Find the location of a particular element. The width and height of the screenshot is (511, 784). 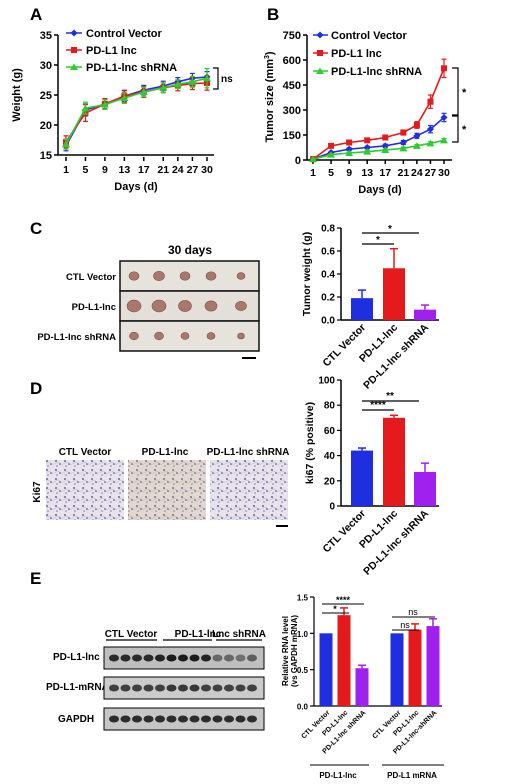

y-tick-label: 750 is located at coordinates (292, 36).